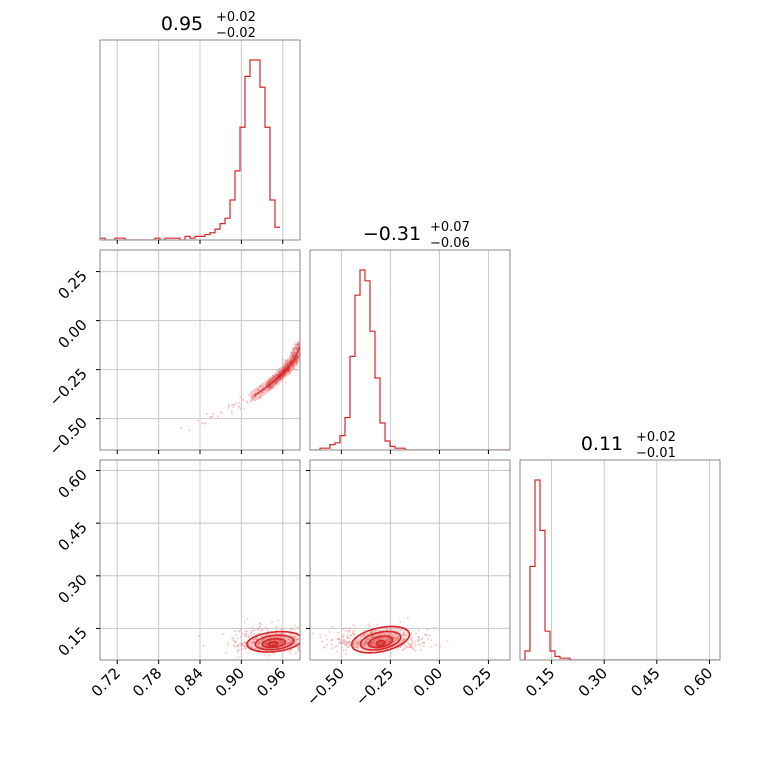 Image resolution: width=760 pixels, height=760 pixels. I want to click on scatter-points, so click(241, 387).